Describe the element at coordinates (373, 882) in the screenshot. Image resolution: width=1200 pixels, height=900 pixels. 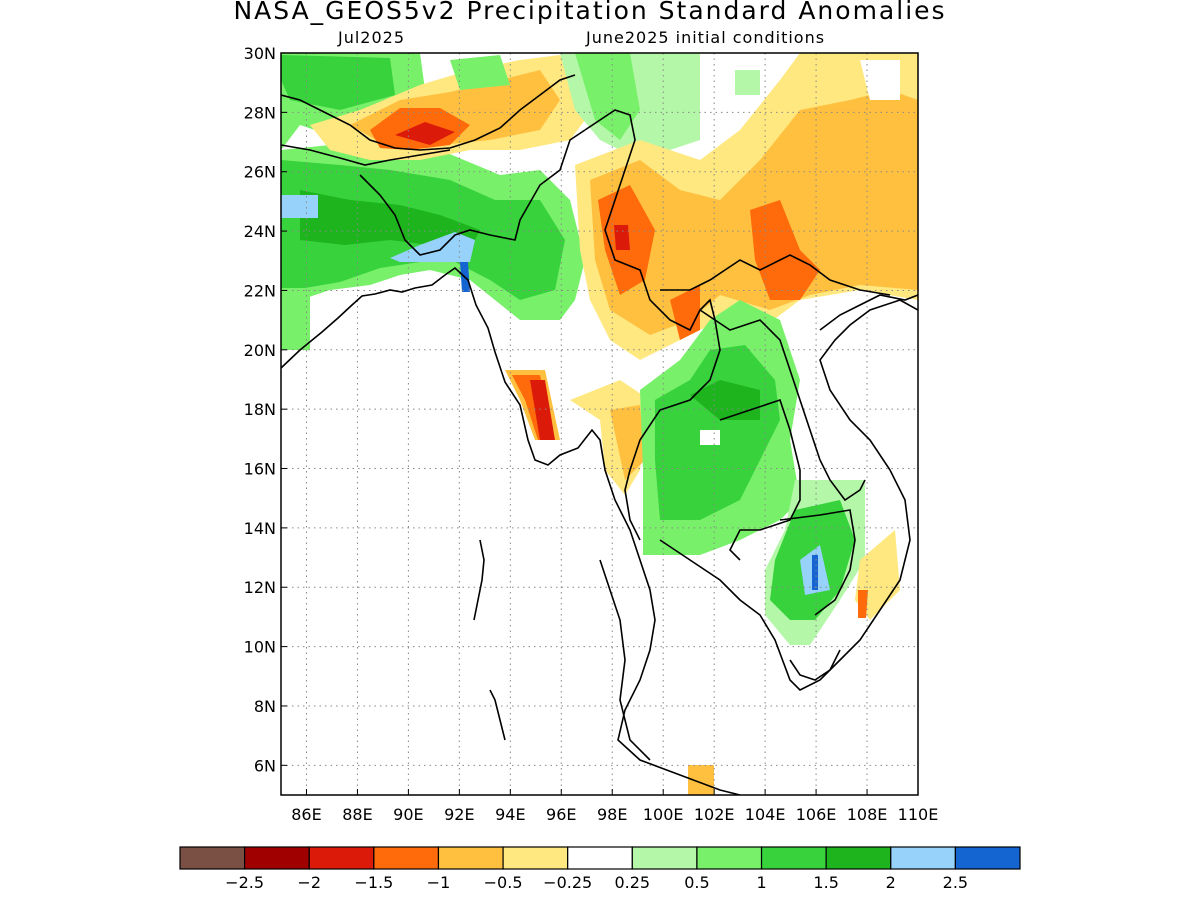
I see `colorbar-label: −1.5` at that location.